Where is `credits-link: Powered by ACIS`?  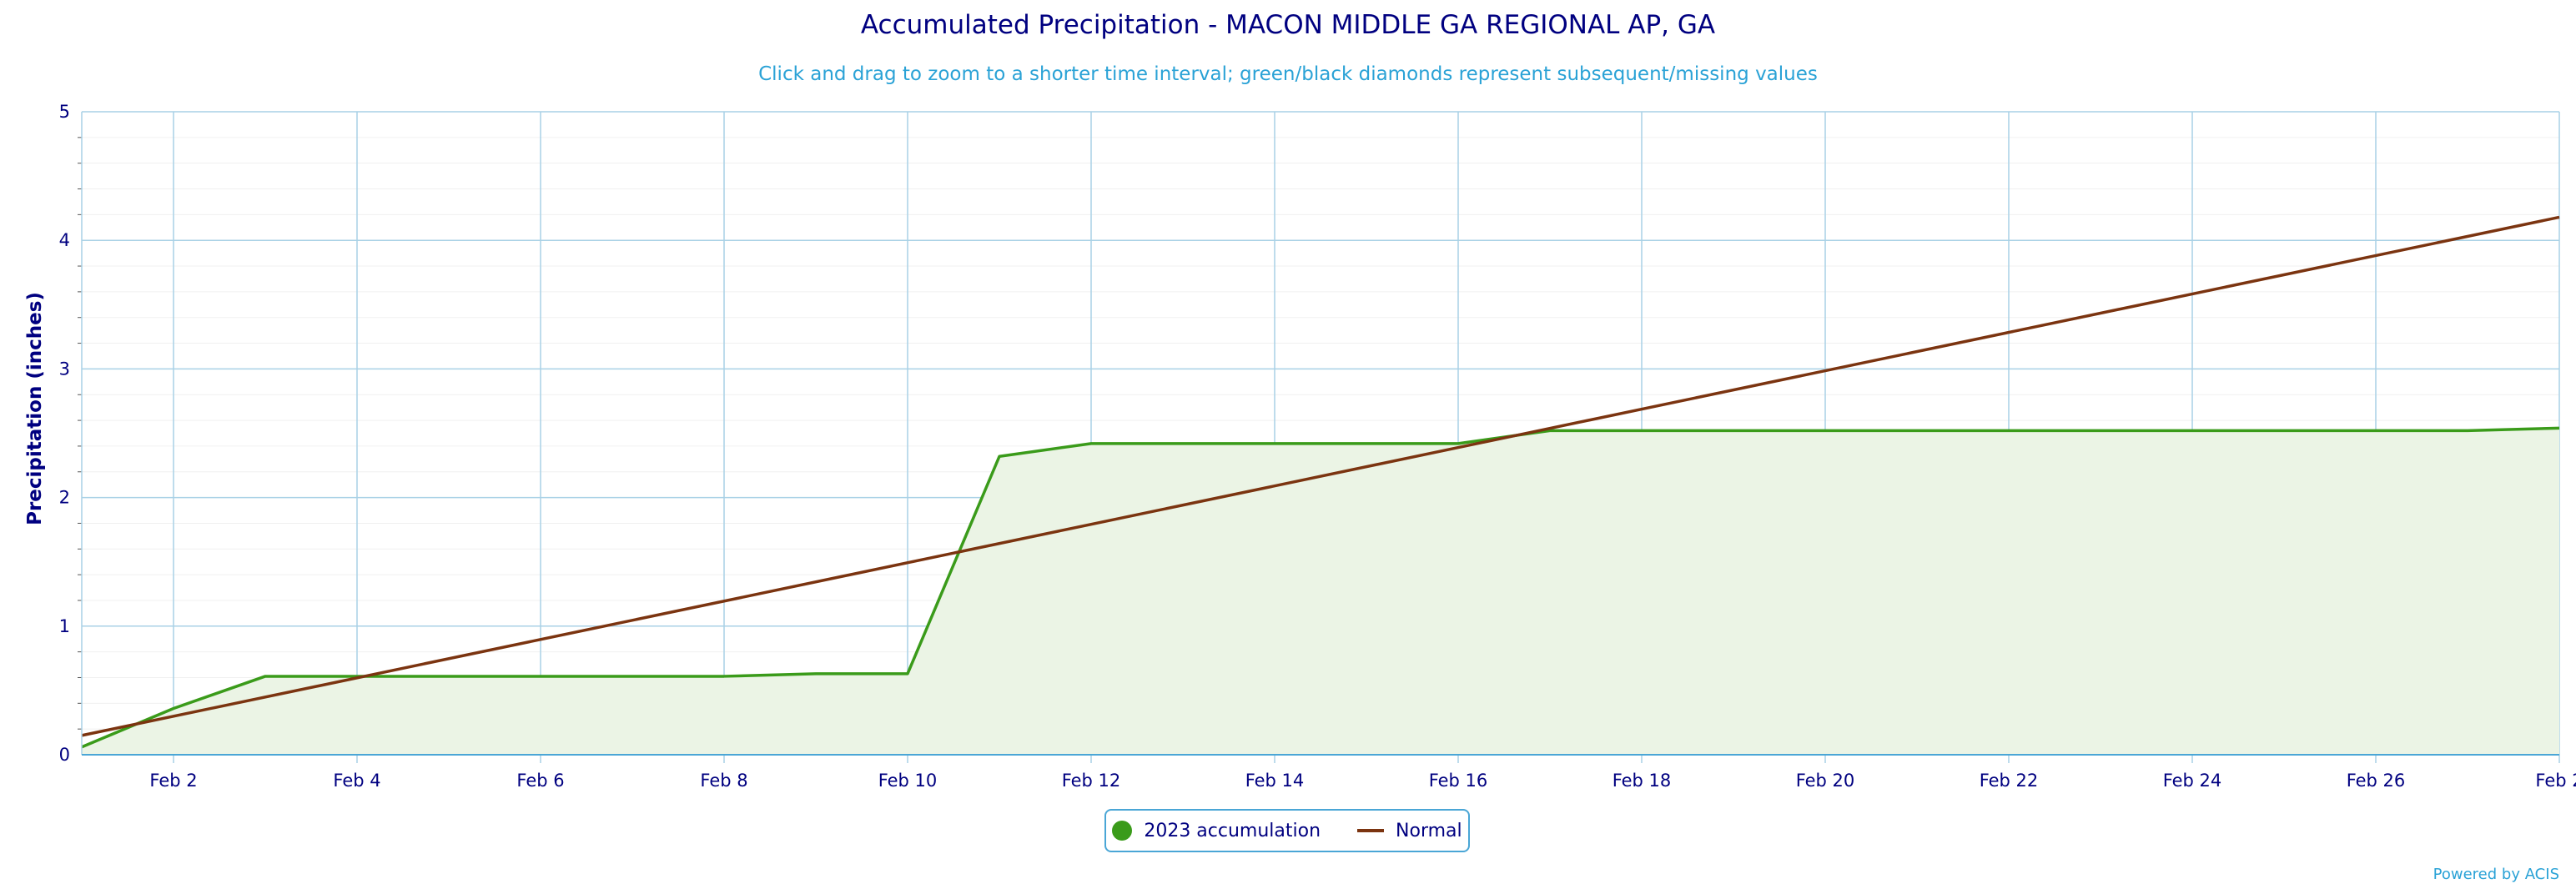
credits-link: Powered by ACIS is located at coordinates (2496, 874).